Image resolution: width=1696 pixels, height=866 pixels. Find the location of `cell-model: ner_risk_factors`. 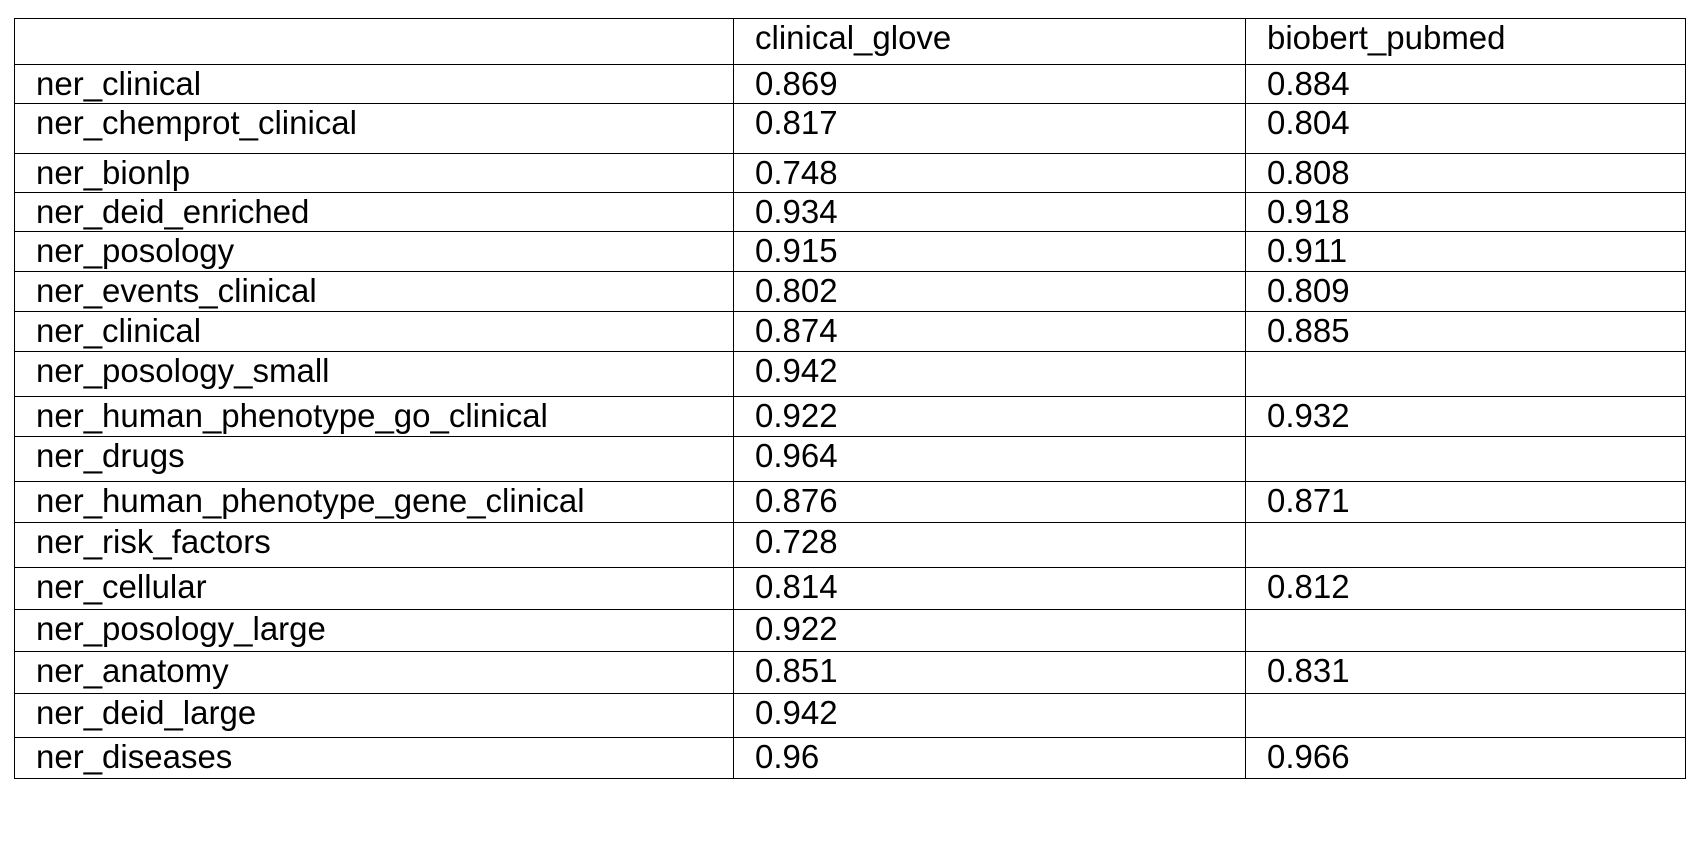

cell-model: ner_risk_factors is located at coordinates (374, 545).